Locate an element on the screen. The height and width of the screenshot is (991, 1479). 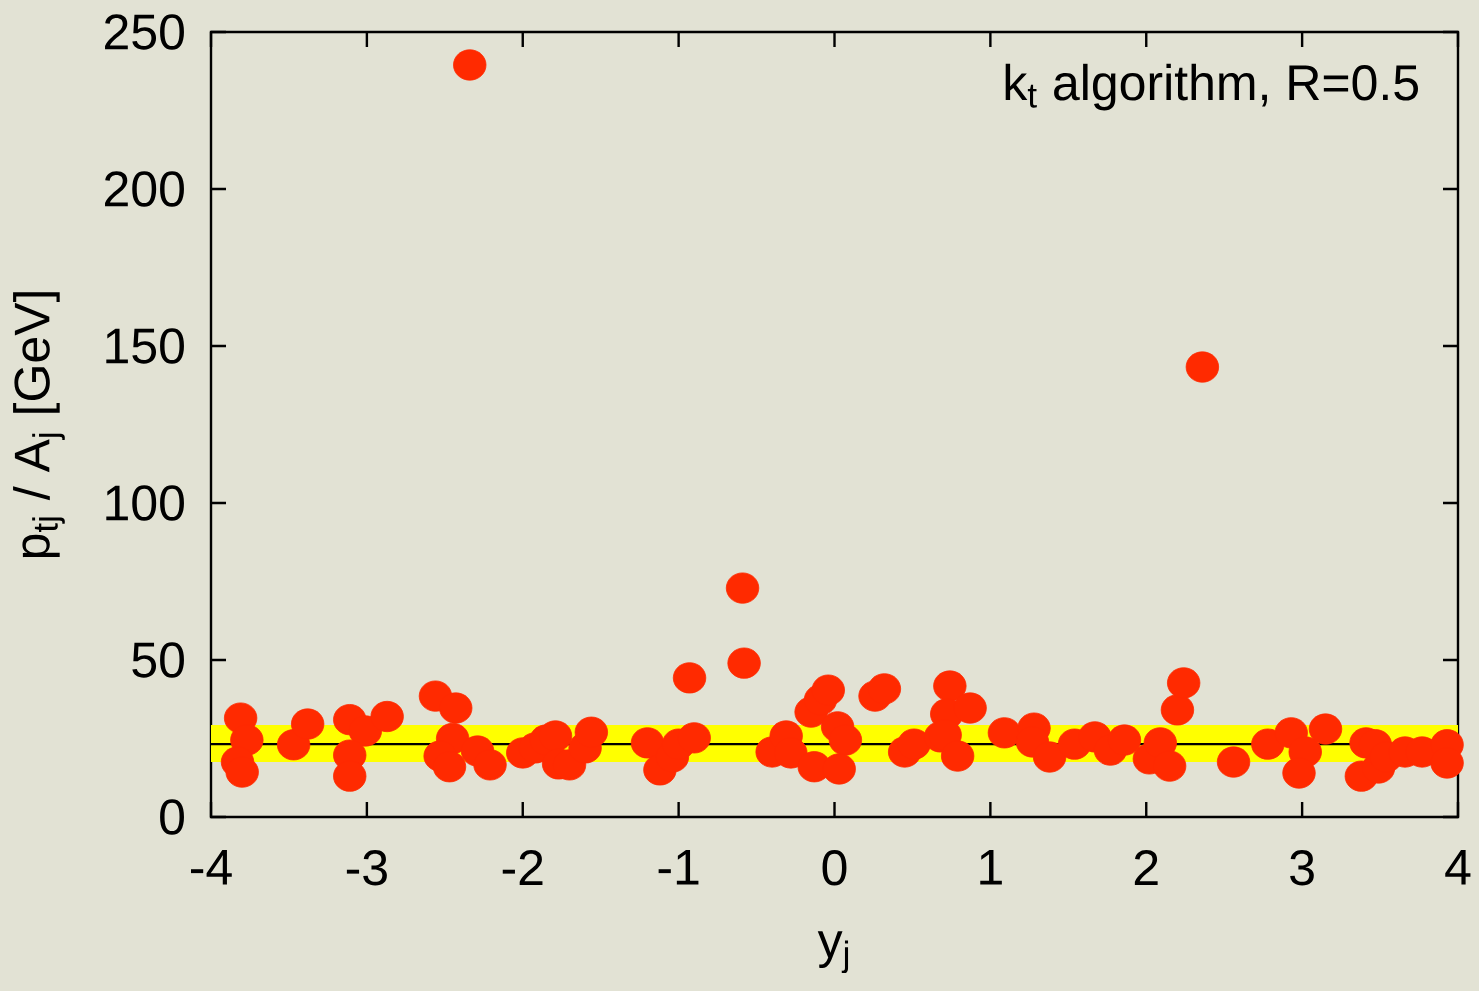
y-tick-label: 200 is located at coordinates (144, 189).